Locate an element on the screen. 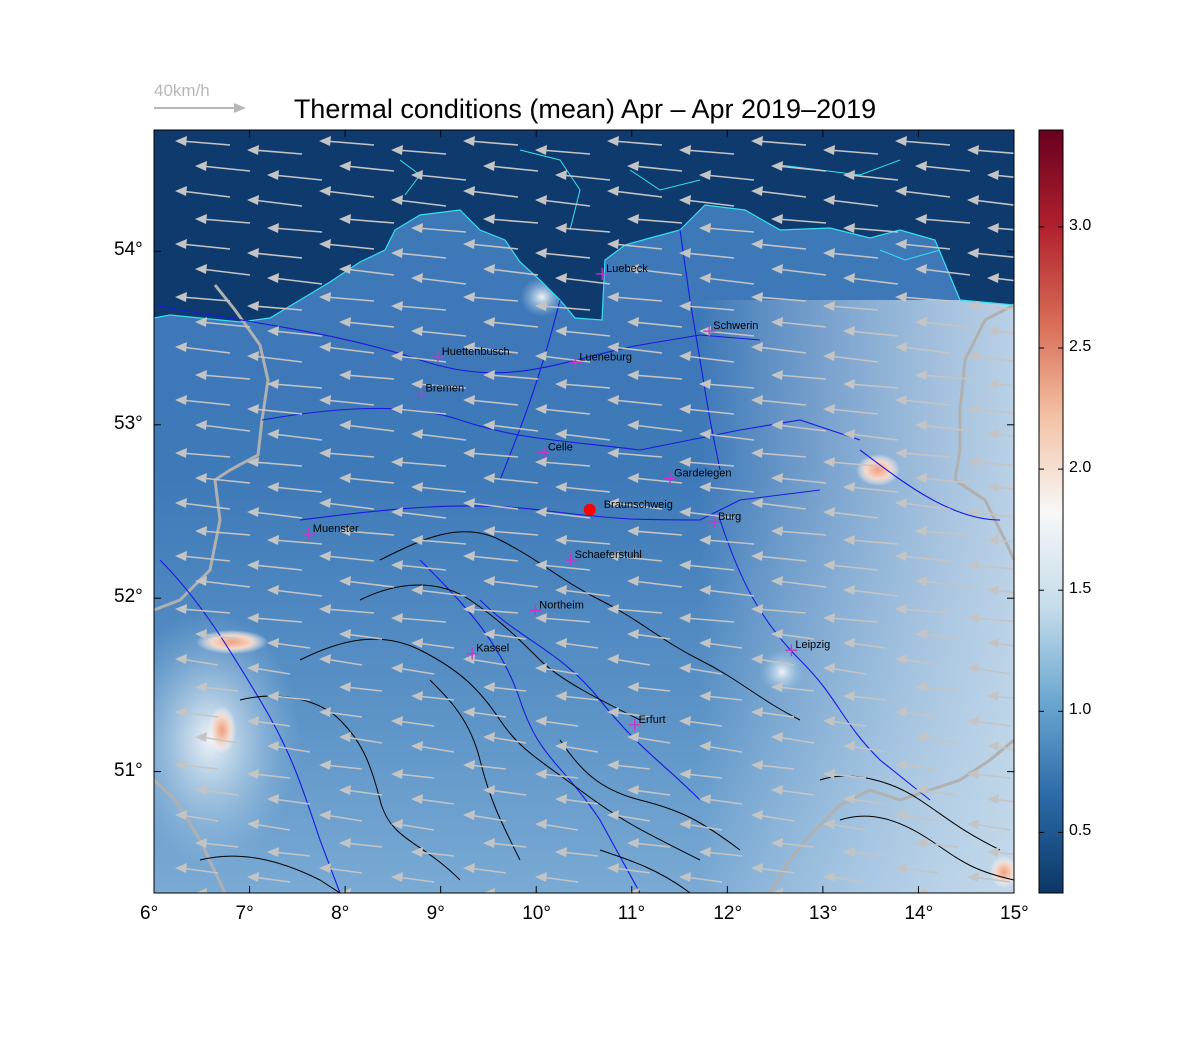 The height and width of the screenshot is (1050, 1200). x-tick-label: 13° is located at coordinates (823, 913).